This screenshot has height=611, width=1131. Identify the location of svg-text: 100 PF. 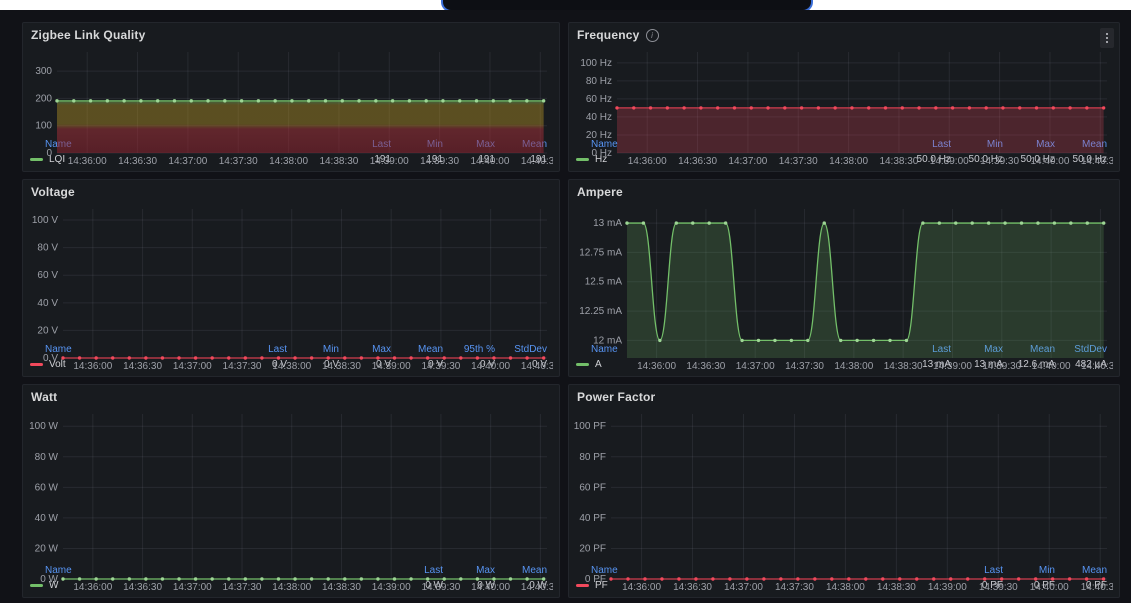
(590, 426).